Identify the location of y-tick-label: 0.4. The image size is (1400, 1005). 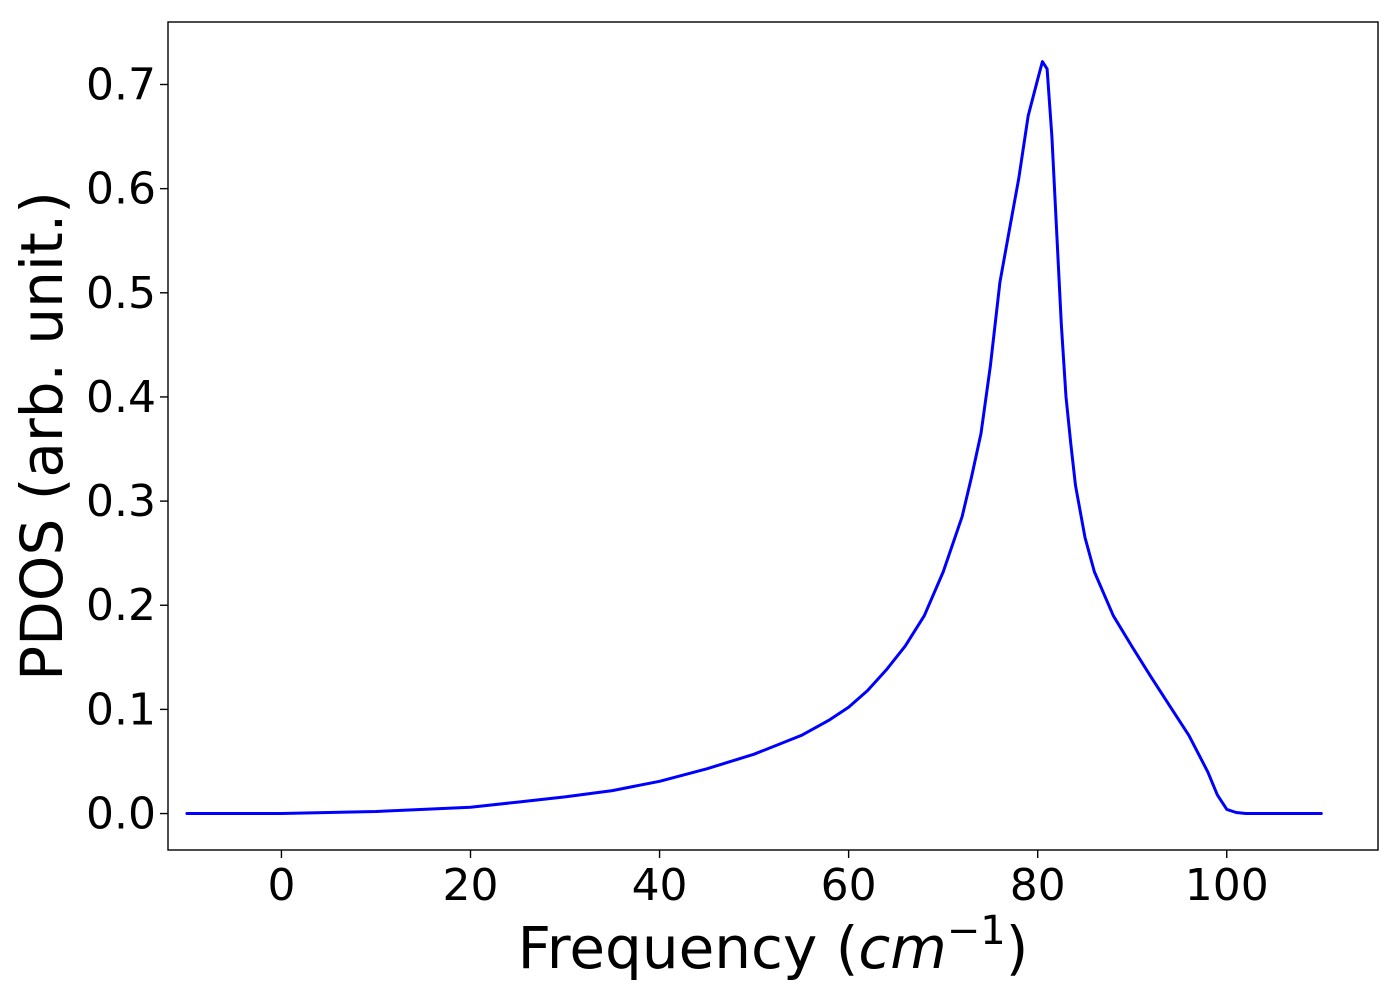
(121, 397).